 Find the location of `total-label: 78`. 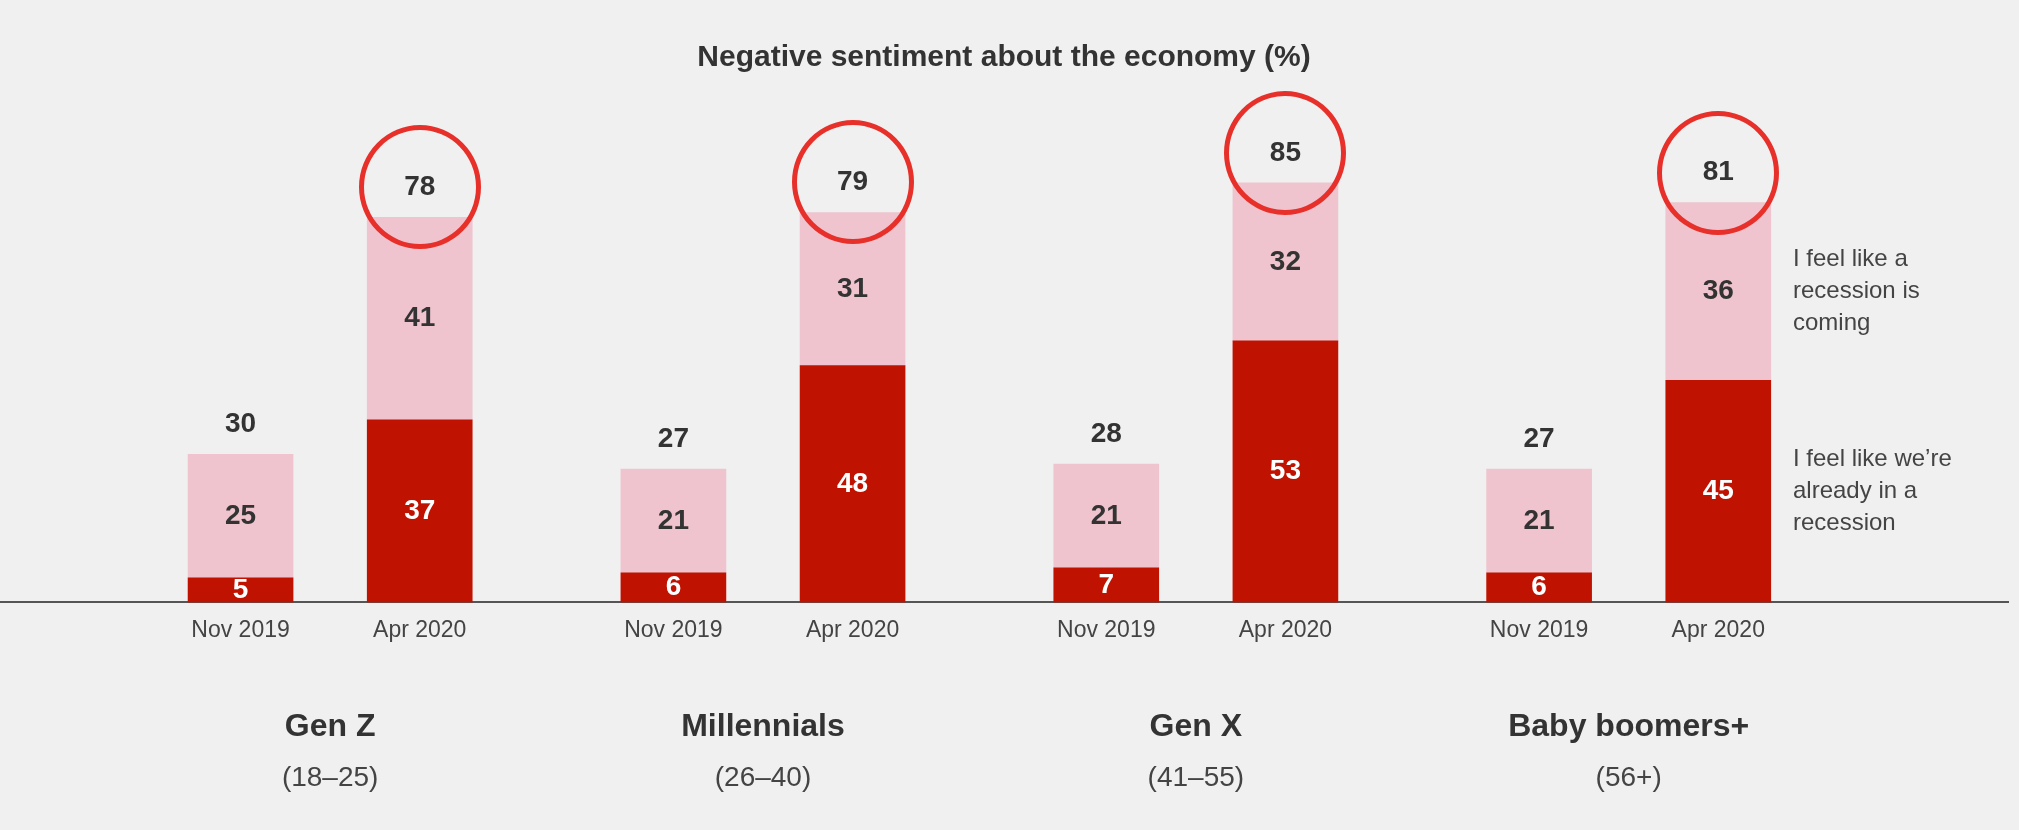

total-label: 78 is located at coordinates (420, 186).